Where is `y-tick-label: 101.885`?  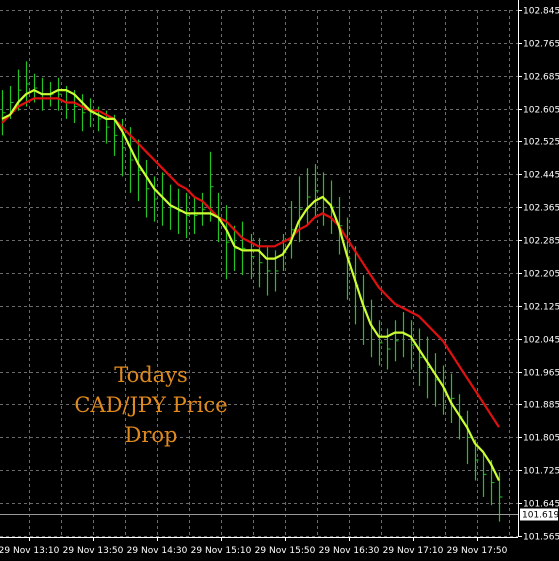
y-tick-label: 101.885 is located at coordinates (541, 406).